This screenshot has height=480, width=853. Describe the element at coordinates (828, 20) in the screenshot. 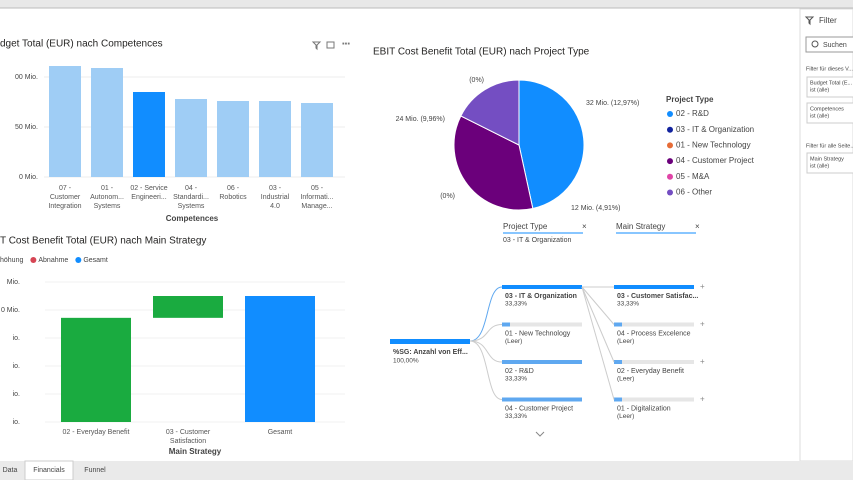

I see `filter-pane-title: Filter` at that location.